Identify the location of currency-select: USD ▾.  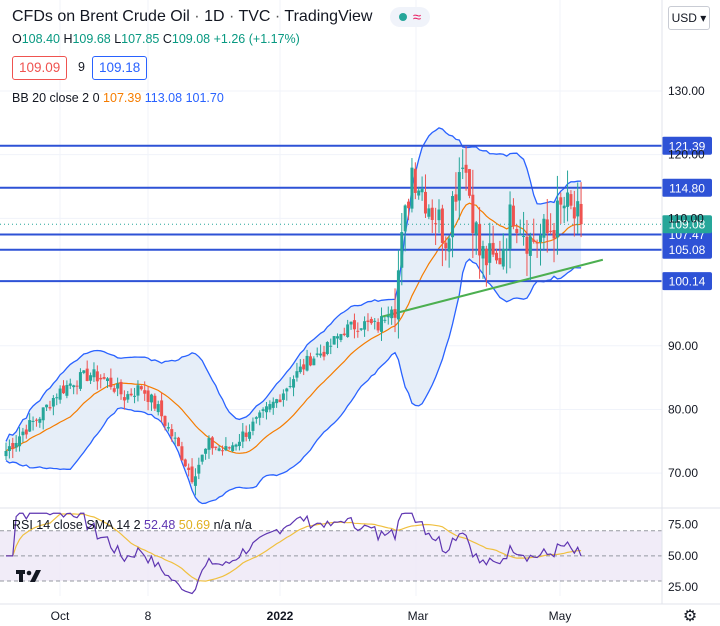
(689, 18).